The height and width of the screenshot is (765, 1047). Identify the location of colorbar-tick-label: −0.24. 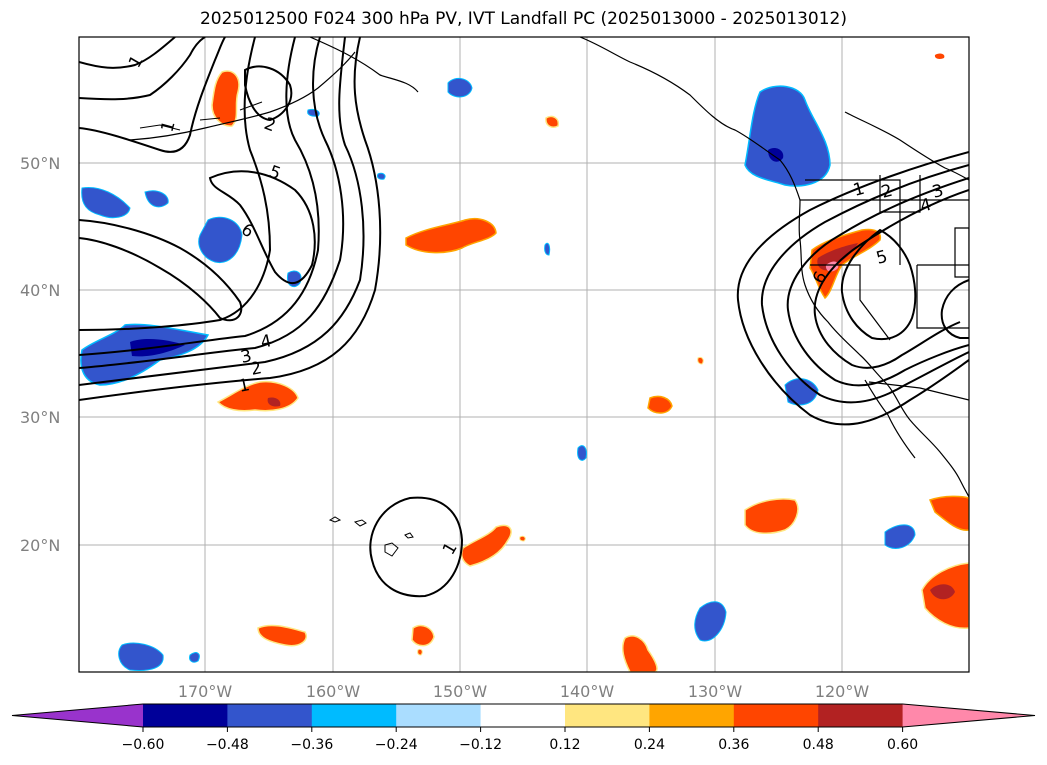
(396, 745).